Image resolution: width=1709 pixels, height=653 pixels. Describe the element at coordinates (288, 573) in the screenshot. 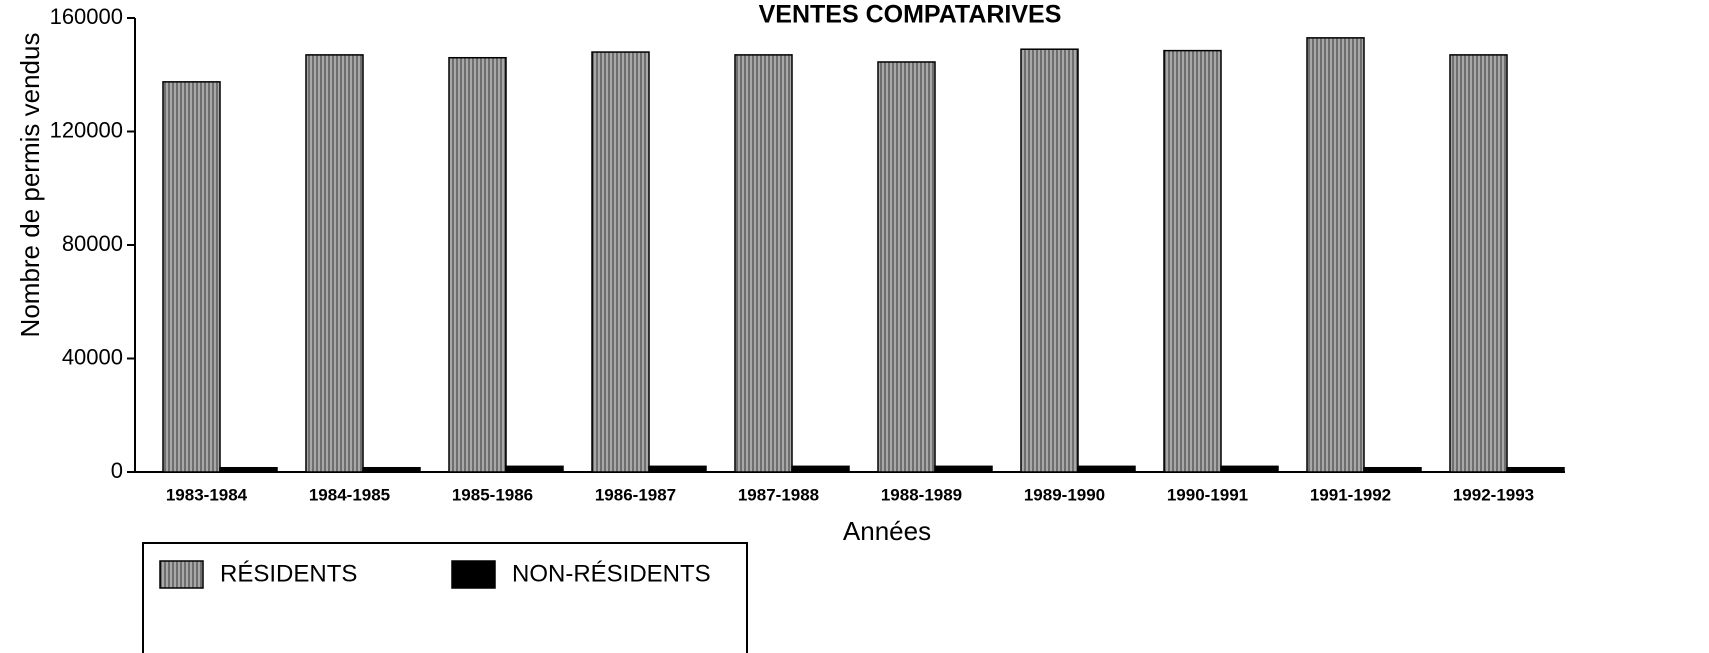

I see `legend-label: RÉSIDENTS` at that location.